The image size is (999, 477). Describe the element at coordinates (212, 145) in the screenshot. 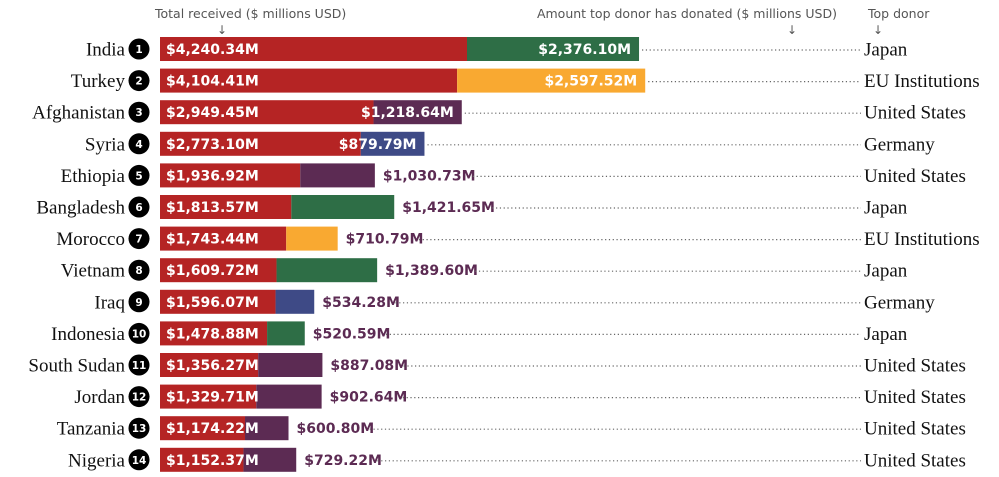

I see `total-value-label: $2,773.10M` at that location.